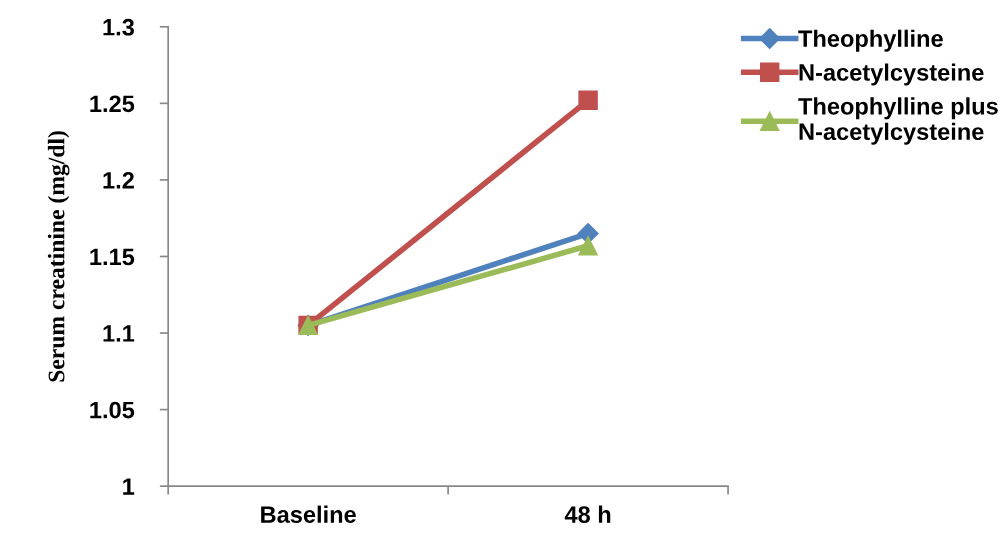  I want to click on y-tick-label: 1.2, so click(118, 180).